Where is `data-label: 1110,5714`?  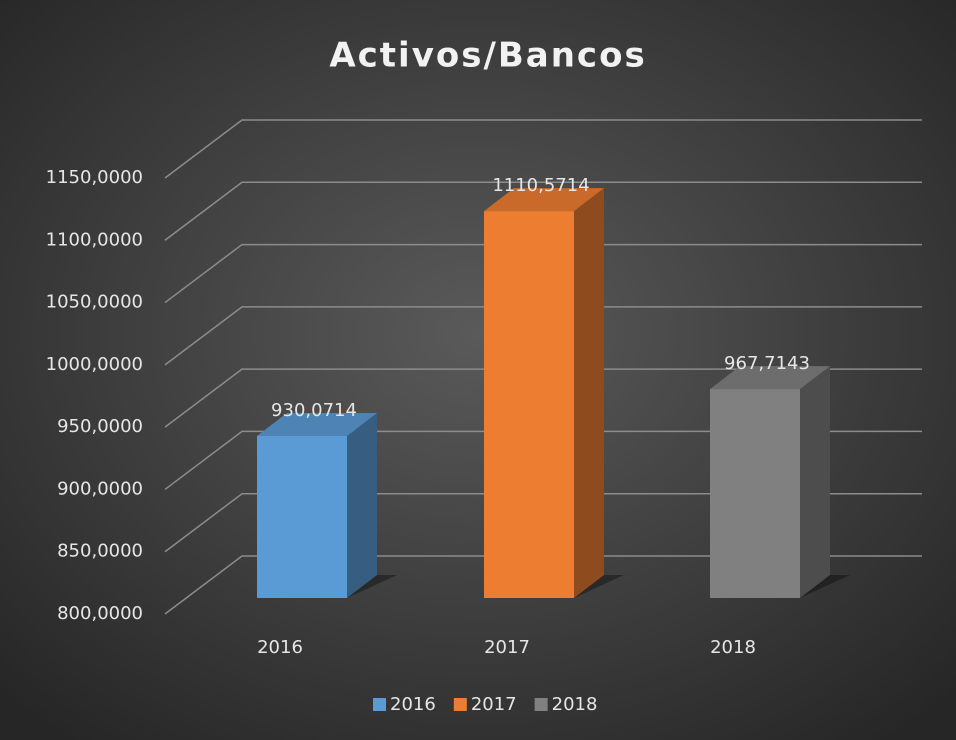 data-label: 1110,5714 is located at coordinates (540, 185).